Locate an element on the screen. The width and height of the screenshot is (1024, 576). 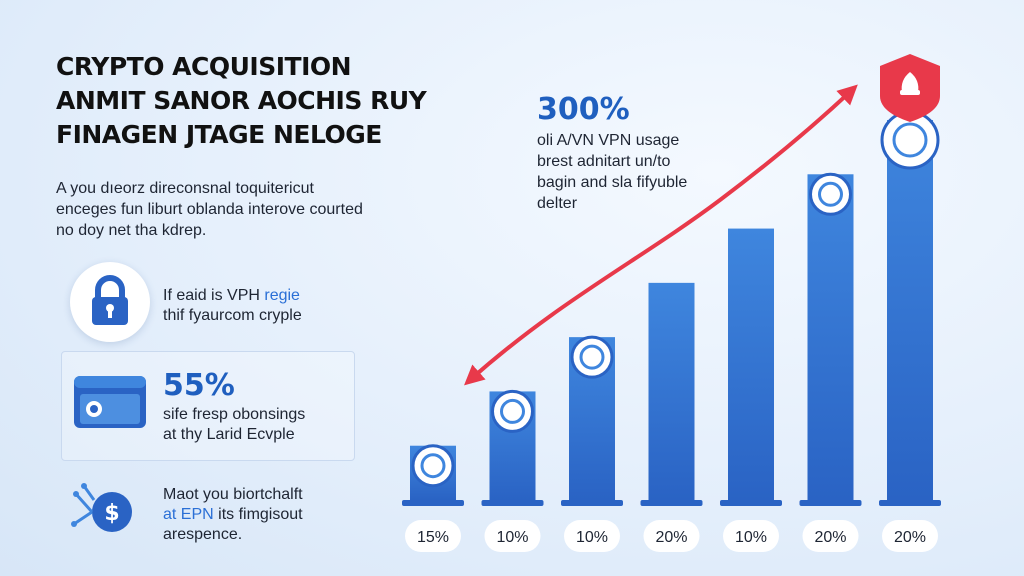
feature1-text-accent: regie is located at coordinates (282, 295).